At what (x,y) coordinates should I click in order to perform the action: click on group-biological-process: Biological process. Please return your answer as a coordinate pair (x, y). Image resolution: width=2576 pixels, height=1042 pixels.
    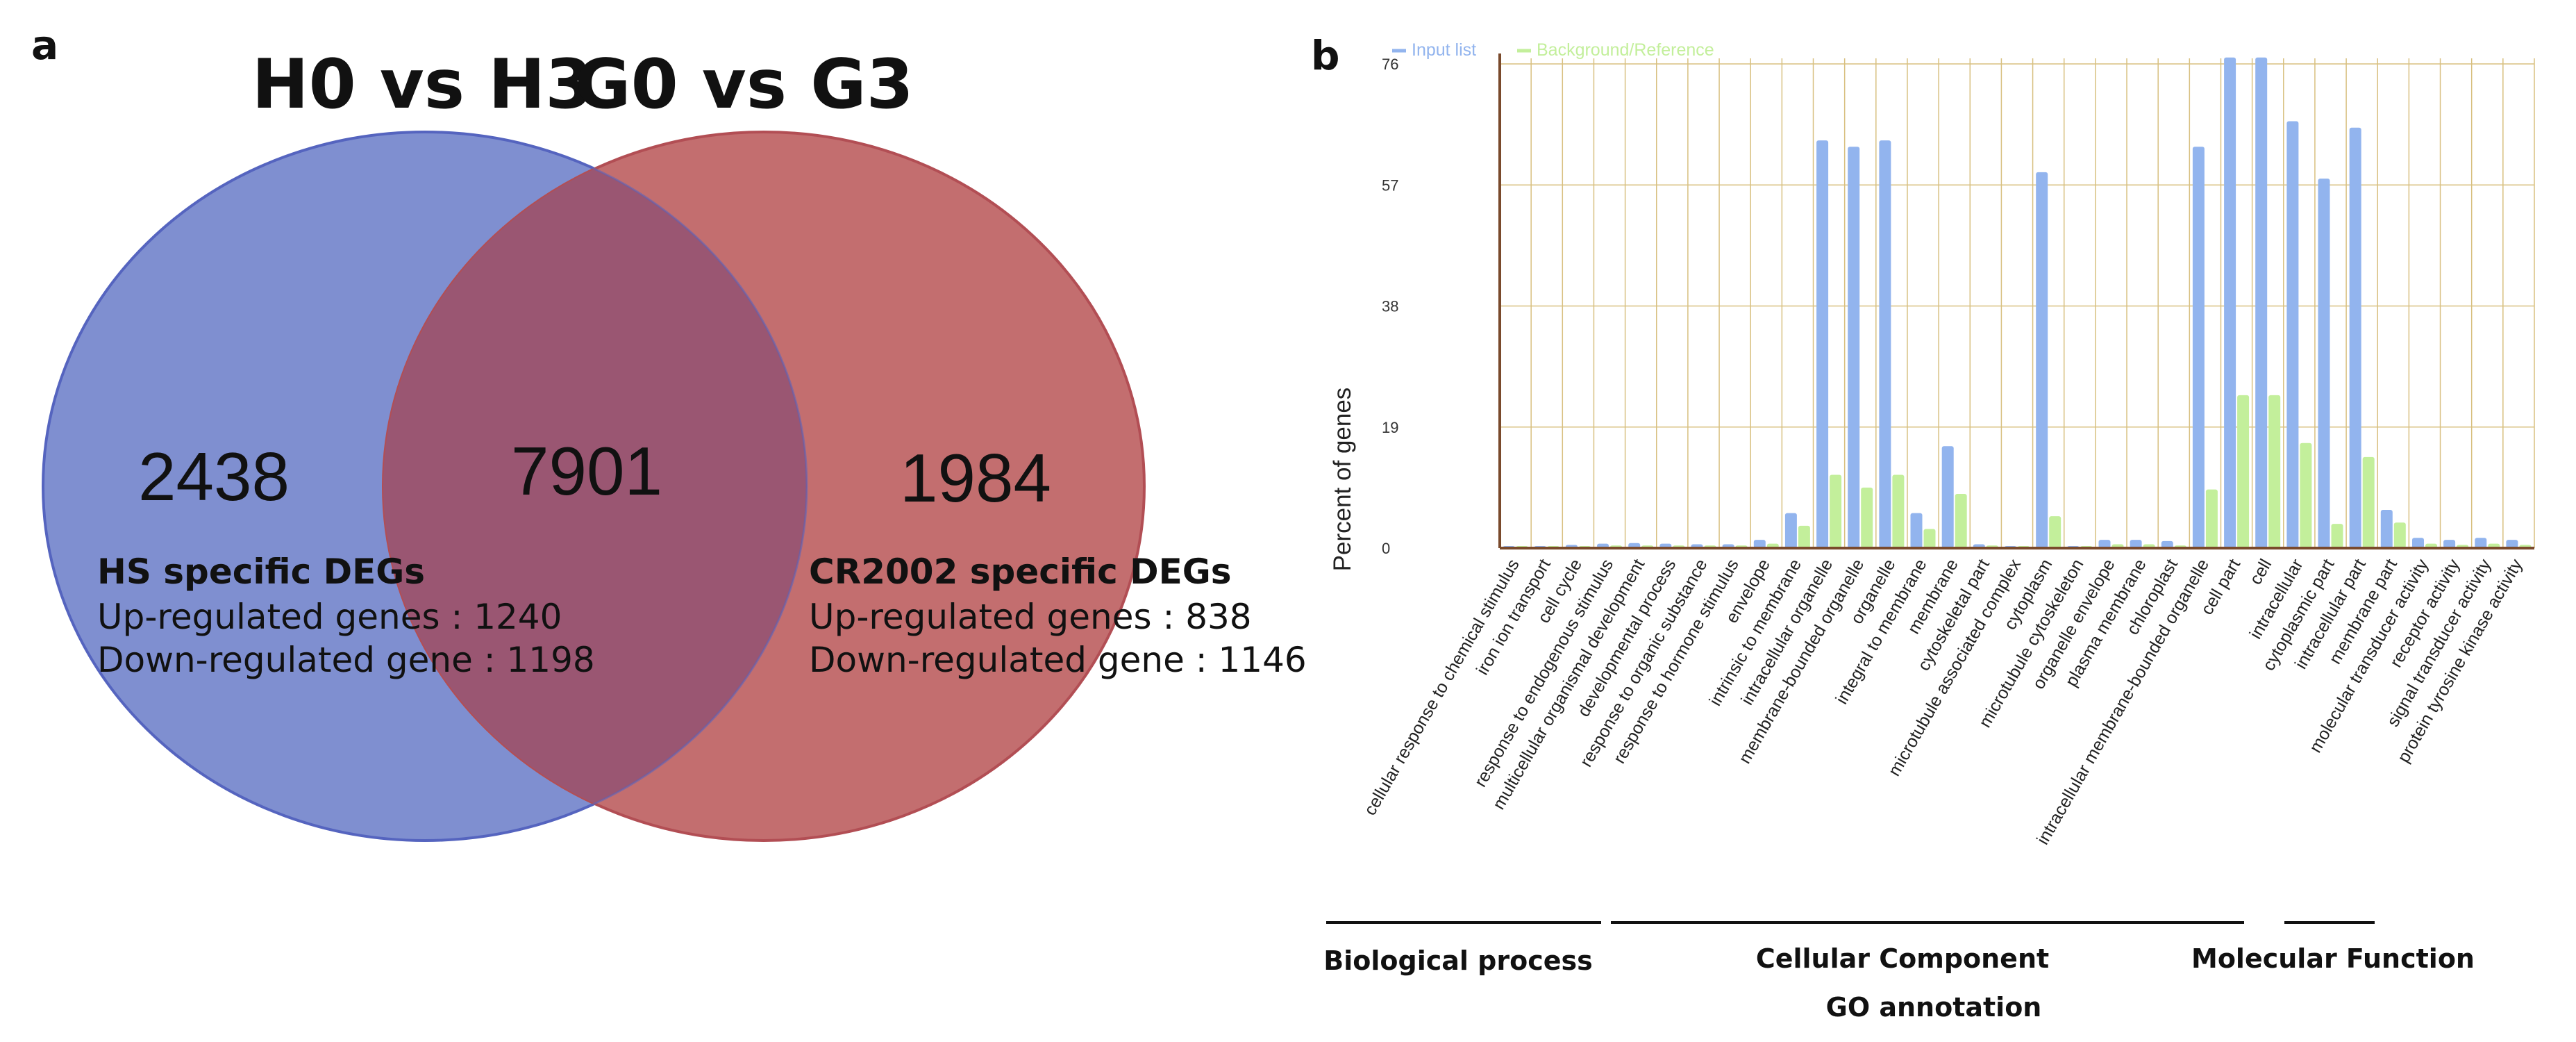
    Looking at the image, I should click on (1457, 960).